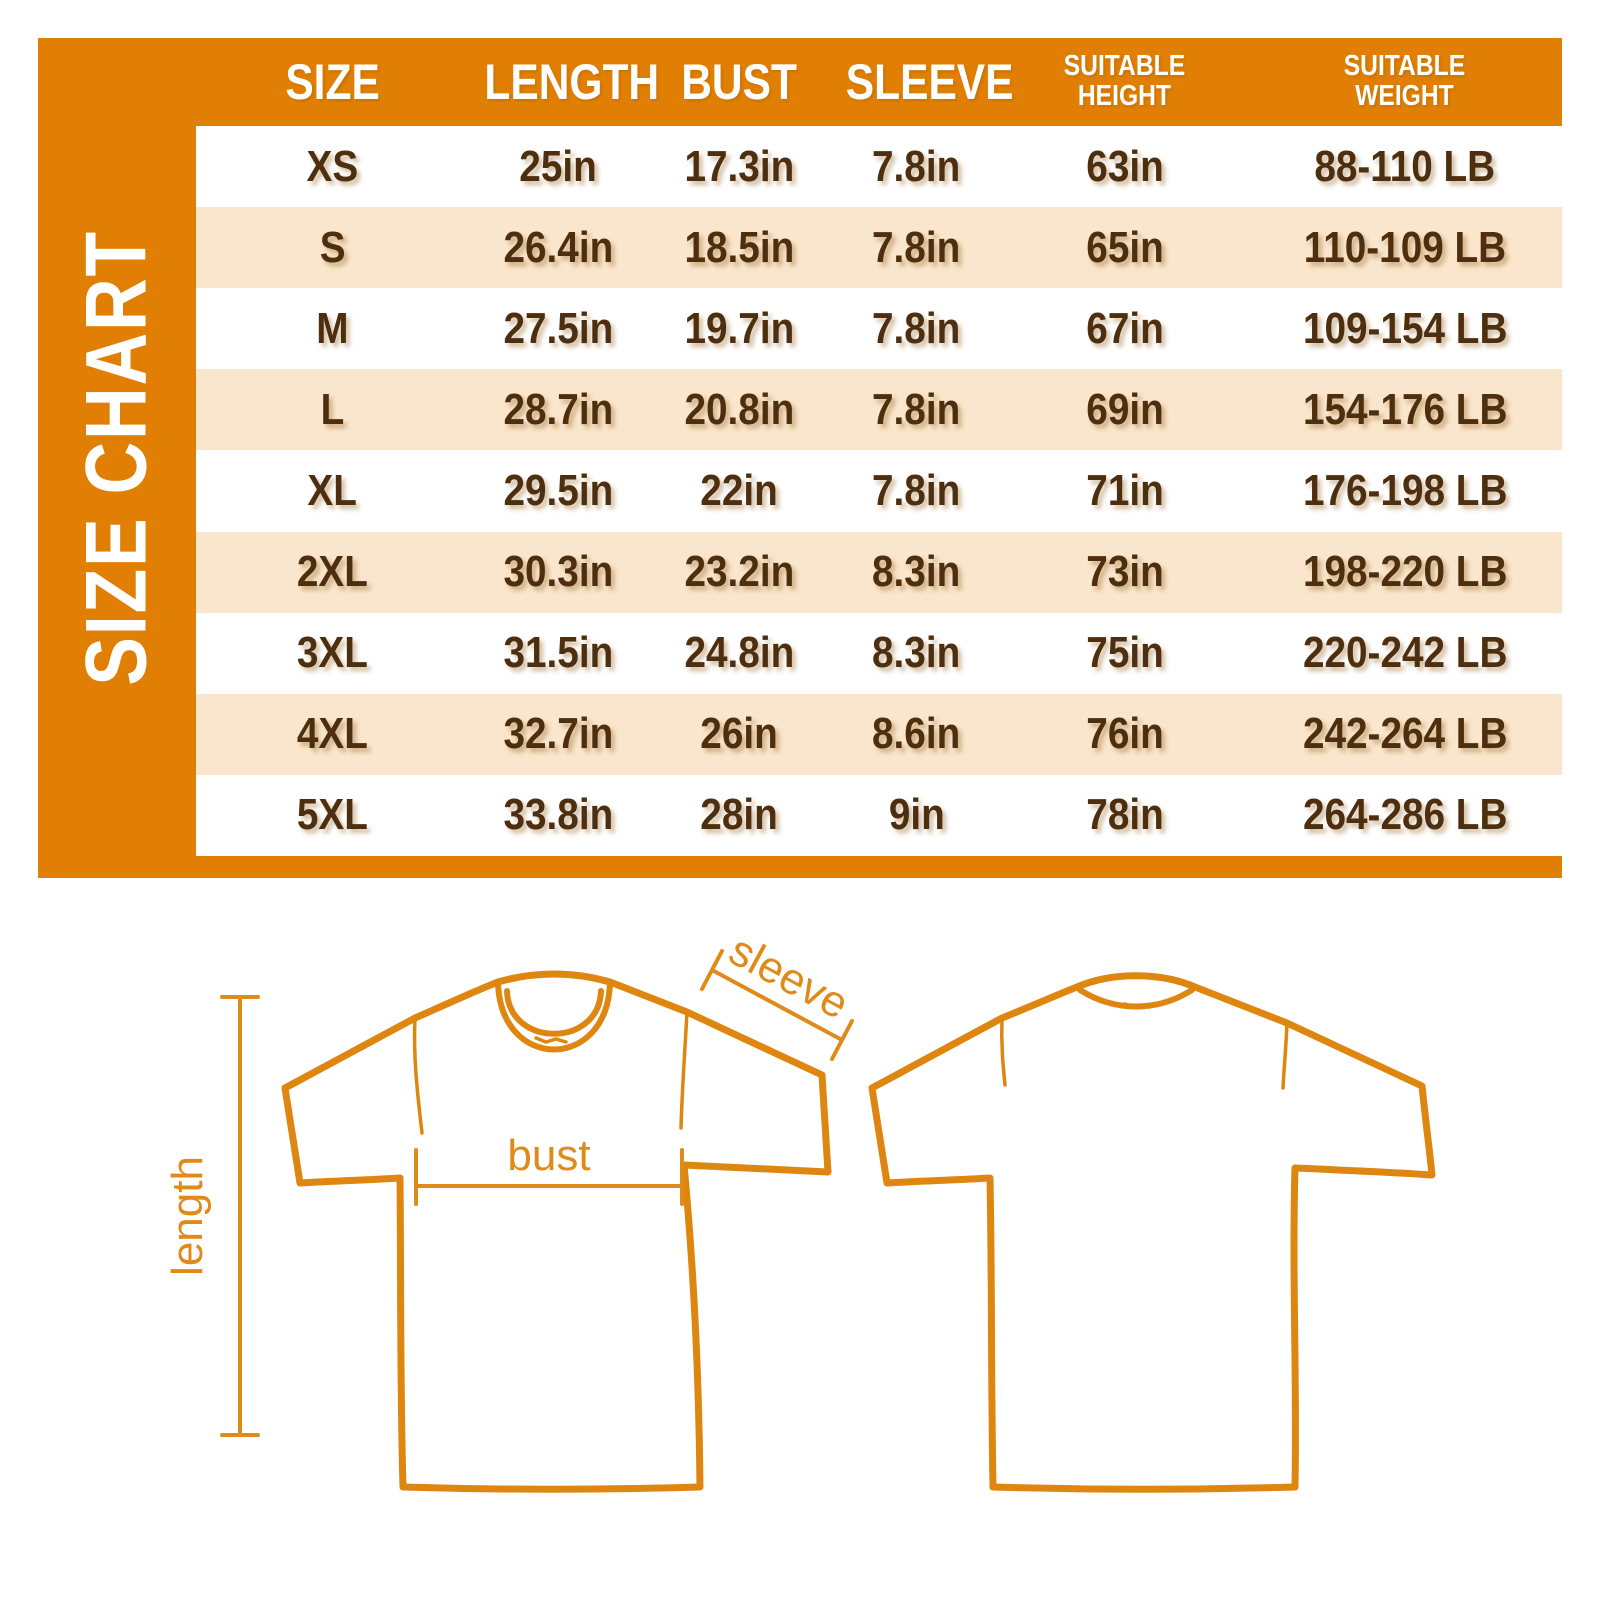 This screenshot has height=1600, width=1600. Describe the element at coordinates (739, 490) in the screenshot. I see `table-cell: 22in` at that location.